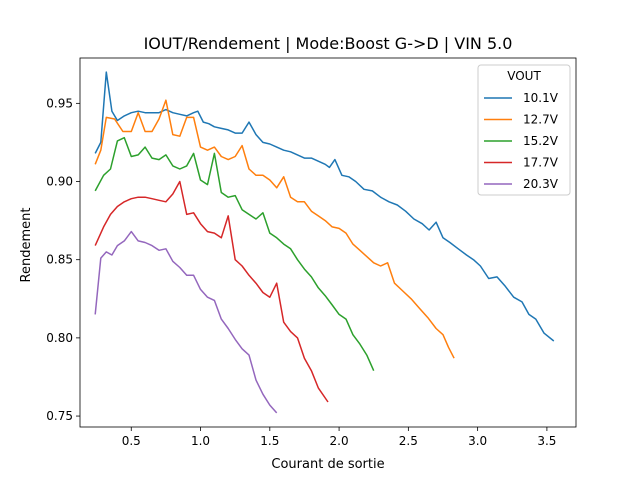 The width and height of the screenshot is (640, 480). What do you see at coordinates (269, 441) in the screenshot?
I see `x-tick-label: 1.5` at bounding box center [269, 441].